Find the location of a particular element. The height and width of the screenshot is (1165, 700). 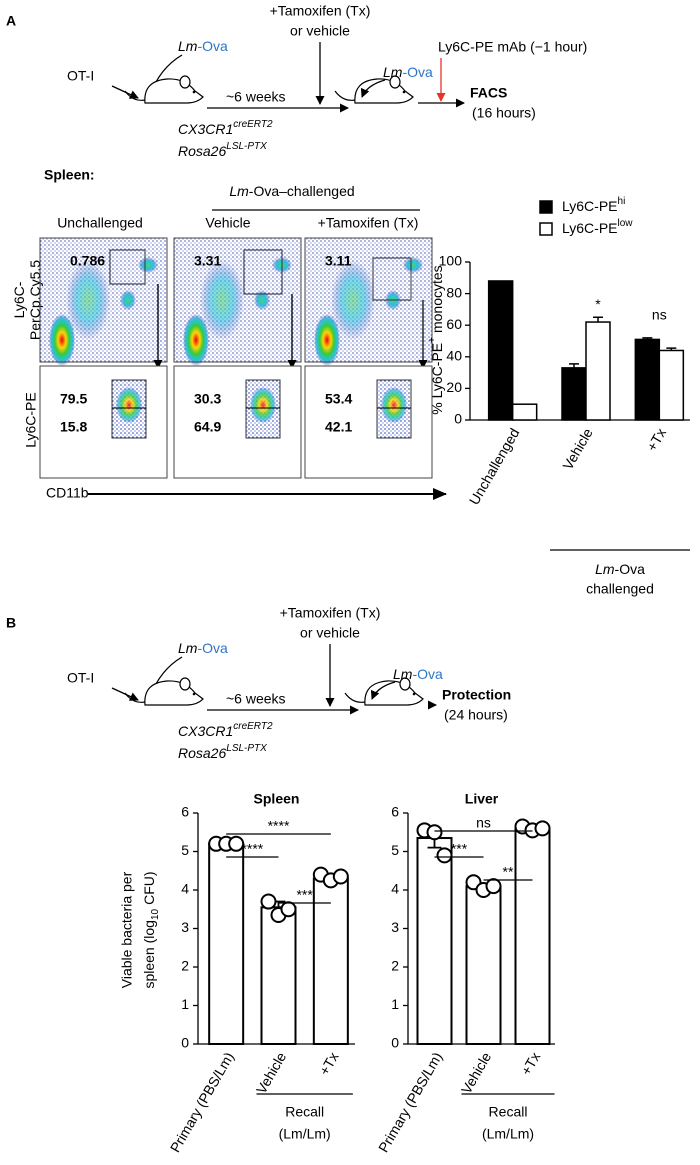

challenge-label-part: -Ova is located at coordinates (417, 72).